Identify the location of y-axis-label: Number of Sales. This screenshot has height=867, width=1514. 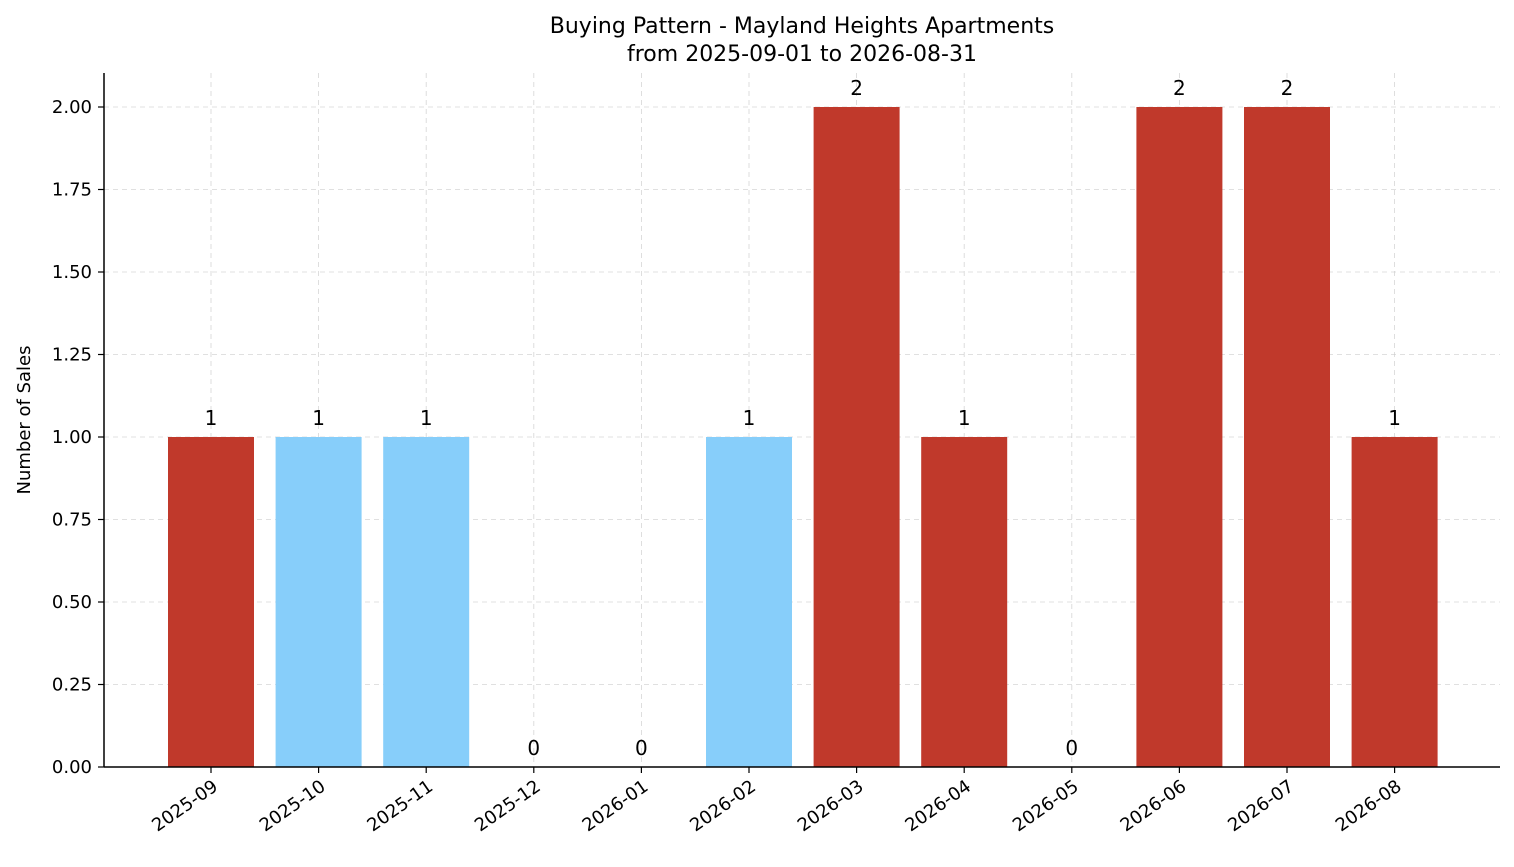
(24, 419).